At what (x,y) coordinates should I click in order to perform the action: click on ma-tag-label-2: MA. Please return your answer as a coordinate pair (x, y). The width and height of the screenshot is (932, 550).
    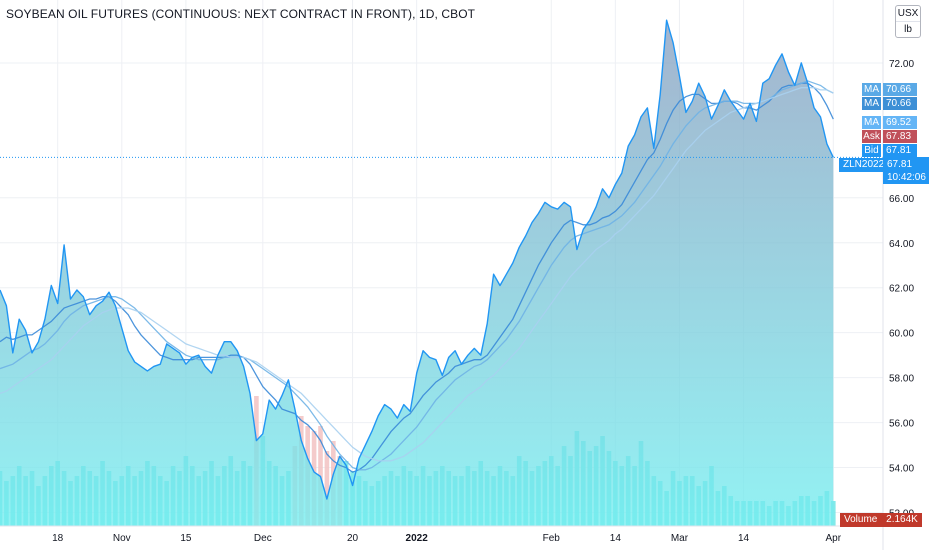
    Looking at the image, I should click on (871, 103).